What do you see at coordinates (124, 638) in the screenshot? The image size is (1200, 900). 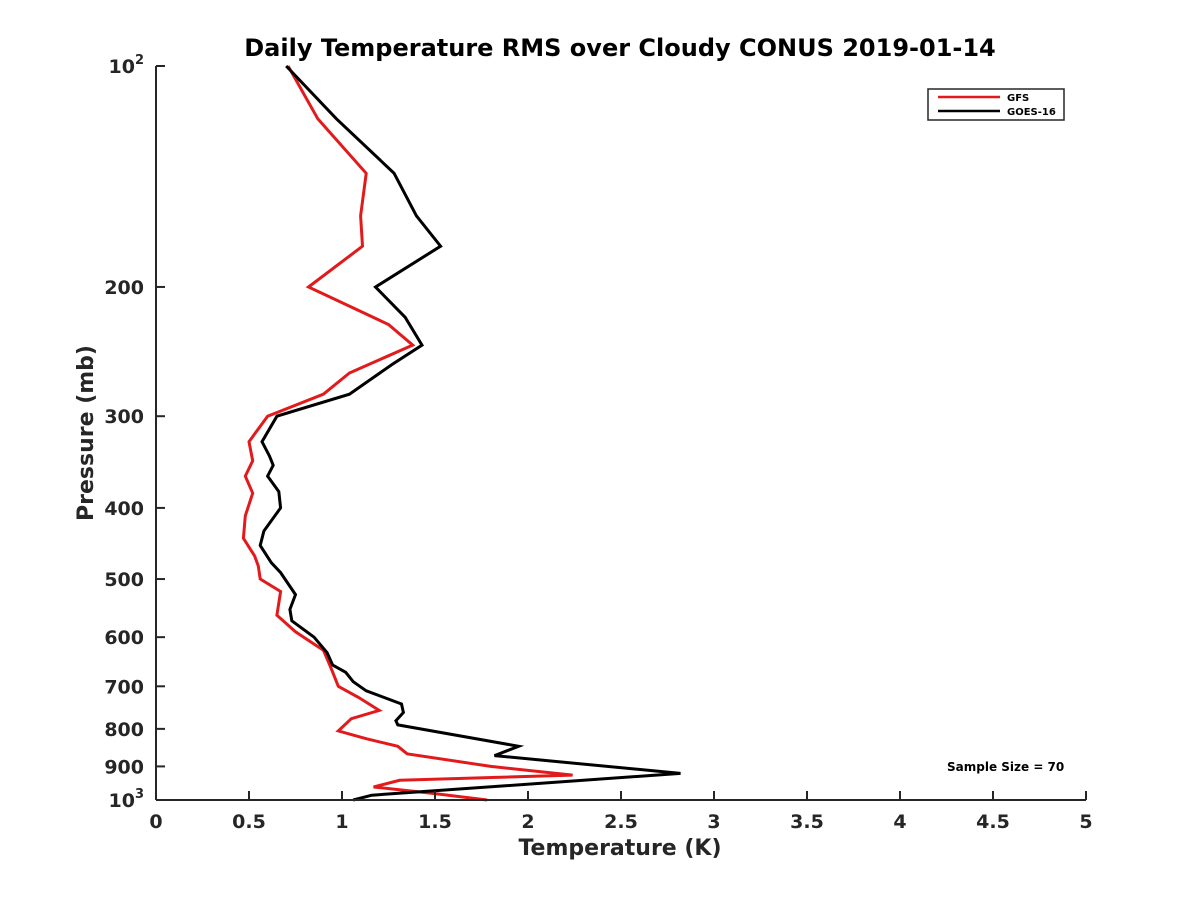 I see `y-tick-label: 600` at bounding box center [124, 638].